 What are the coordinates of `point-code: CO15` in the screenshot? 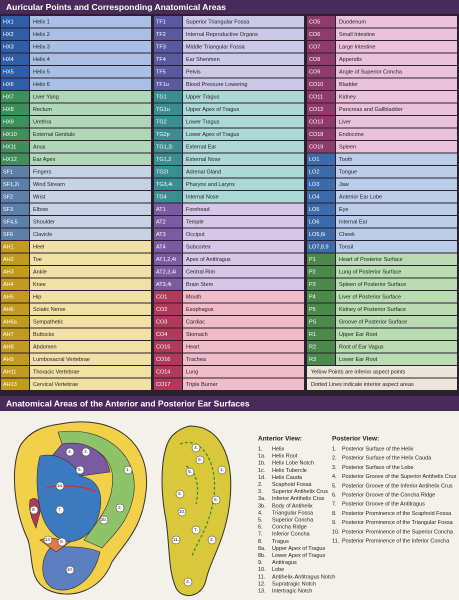 It's located at (163, 348).